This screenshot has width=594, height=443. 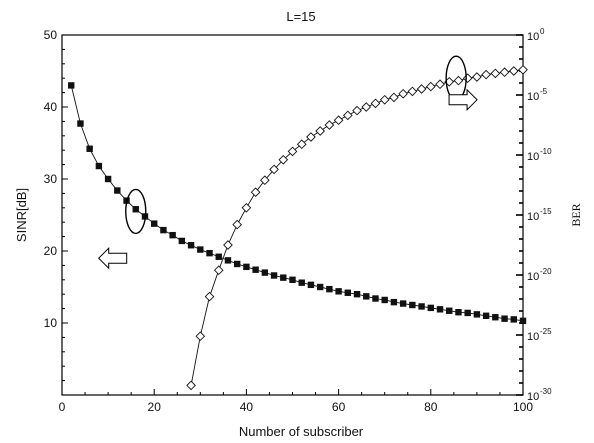 I want to click on x-tick-label: 80, so click(x=431, y=407).